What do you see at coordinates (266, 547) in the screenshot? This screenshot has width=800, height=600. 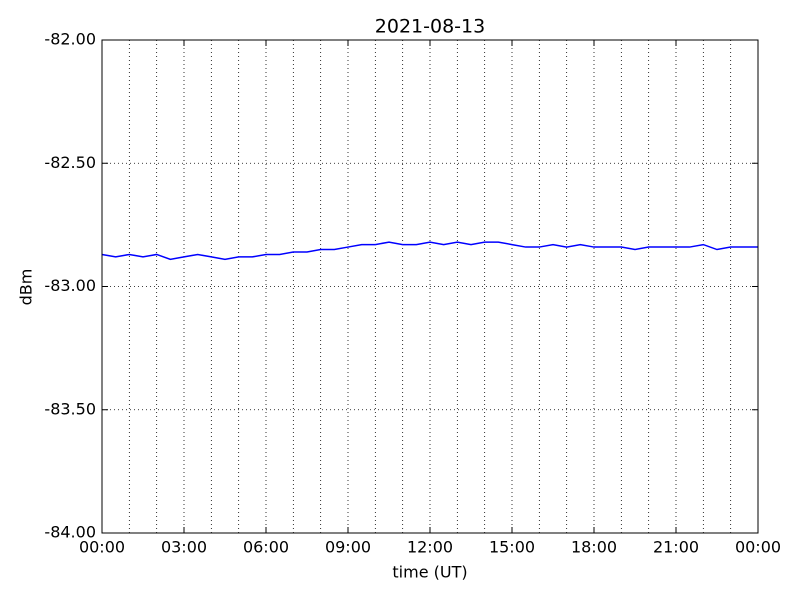 I see `x-tick-label: 06:00` at bounding box center [266, 547].